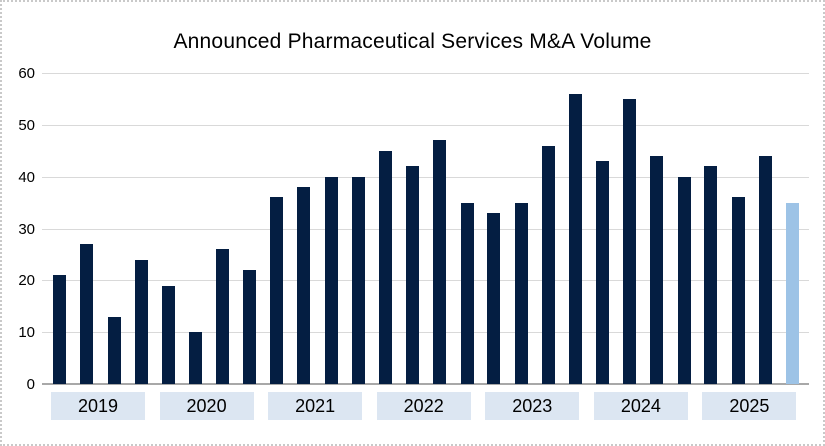 The width and height of the screenshot is (825, 446). I want to click on x-axis-year-label-2023: 2023, so click(532, 406).